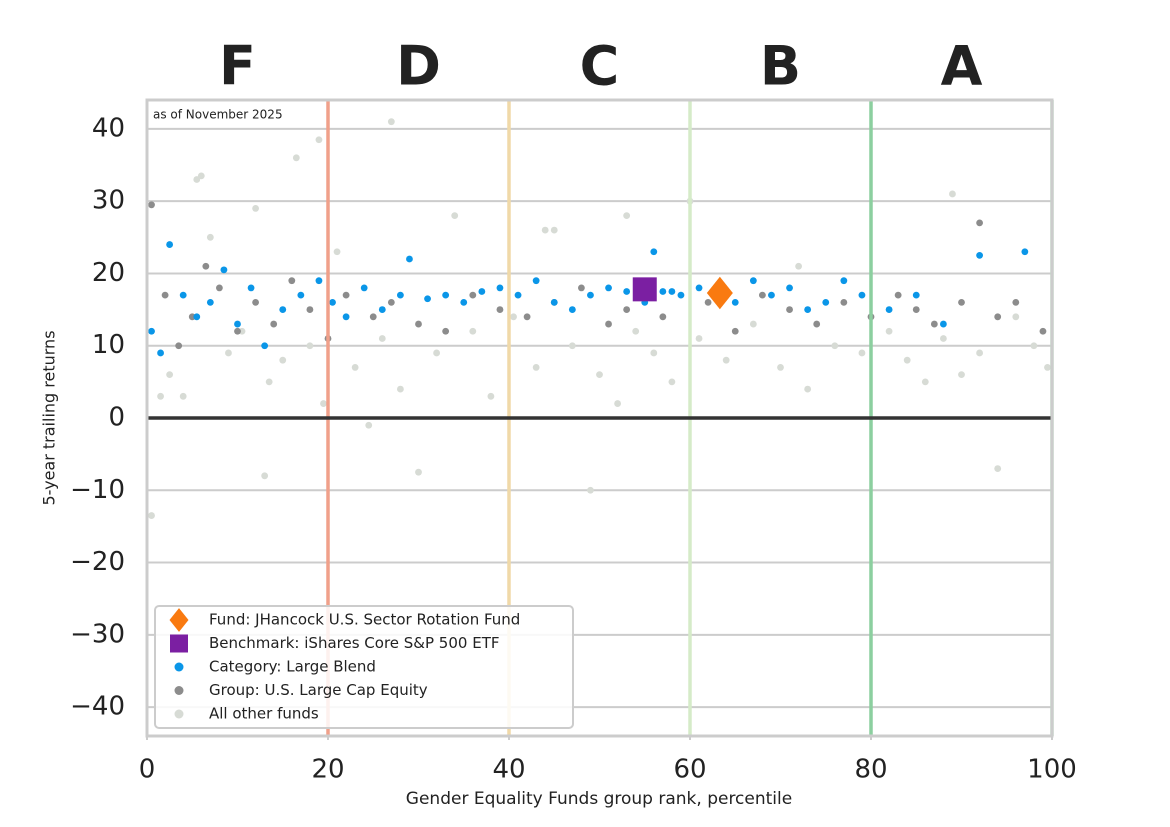 Image resolution: width=1170 pixels, height=827 pixels. I want to click on grade-label: D, so click(418, 66).